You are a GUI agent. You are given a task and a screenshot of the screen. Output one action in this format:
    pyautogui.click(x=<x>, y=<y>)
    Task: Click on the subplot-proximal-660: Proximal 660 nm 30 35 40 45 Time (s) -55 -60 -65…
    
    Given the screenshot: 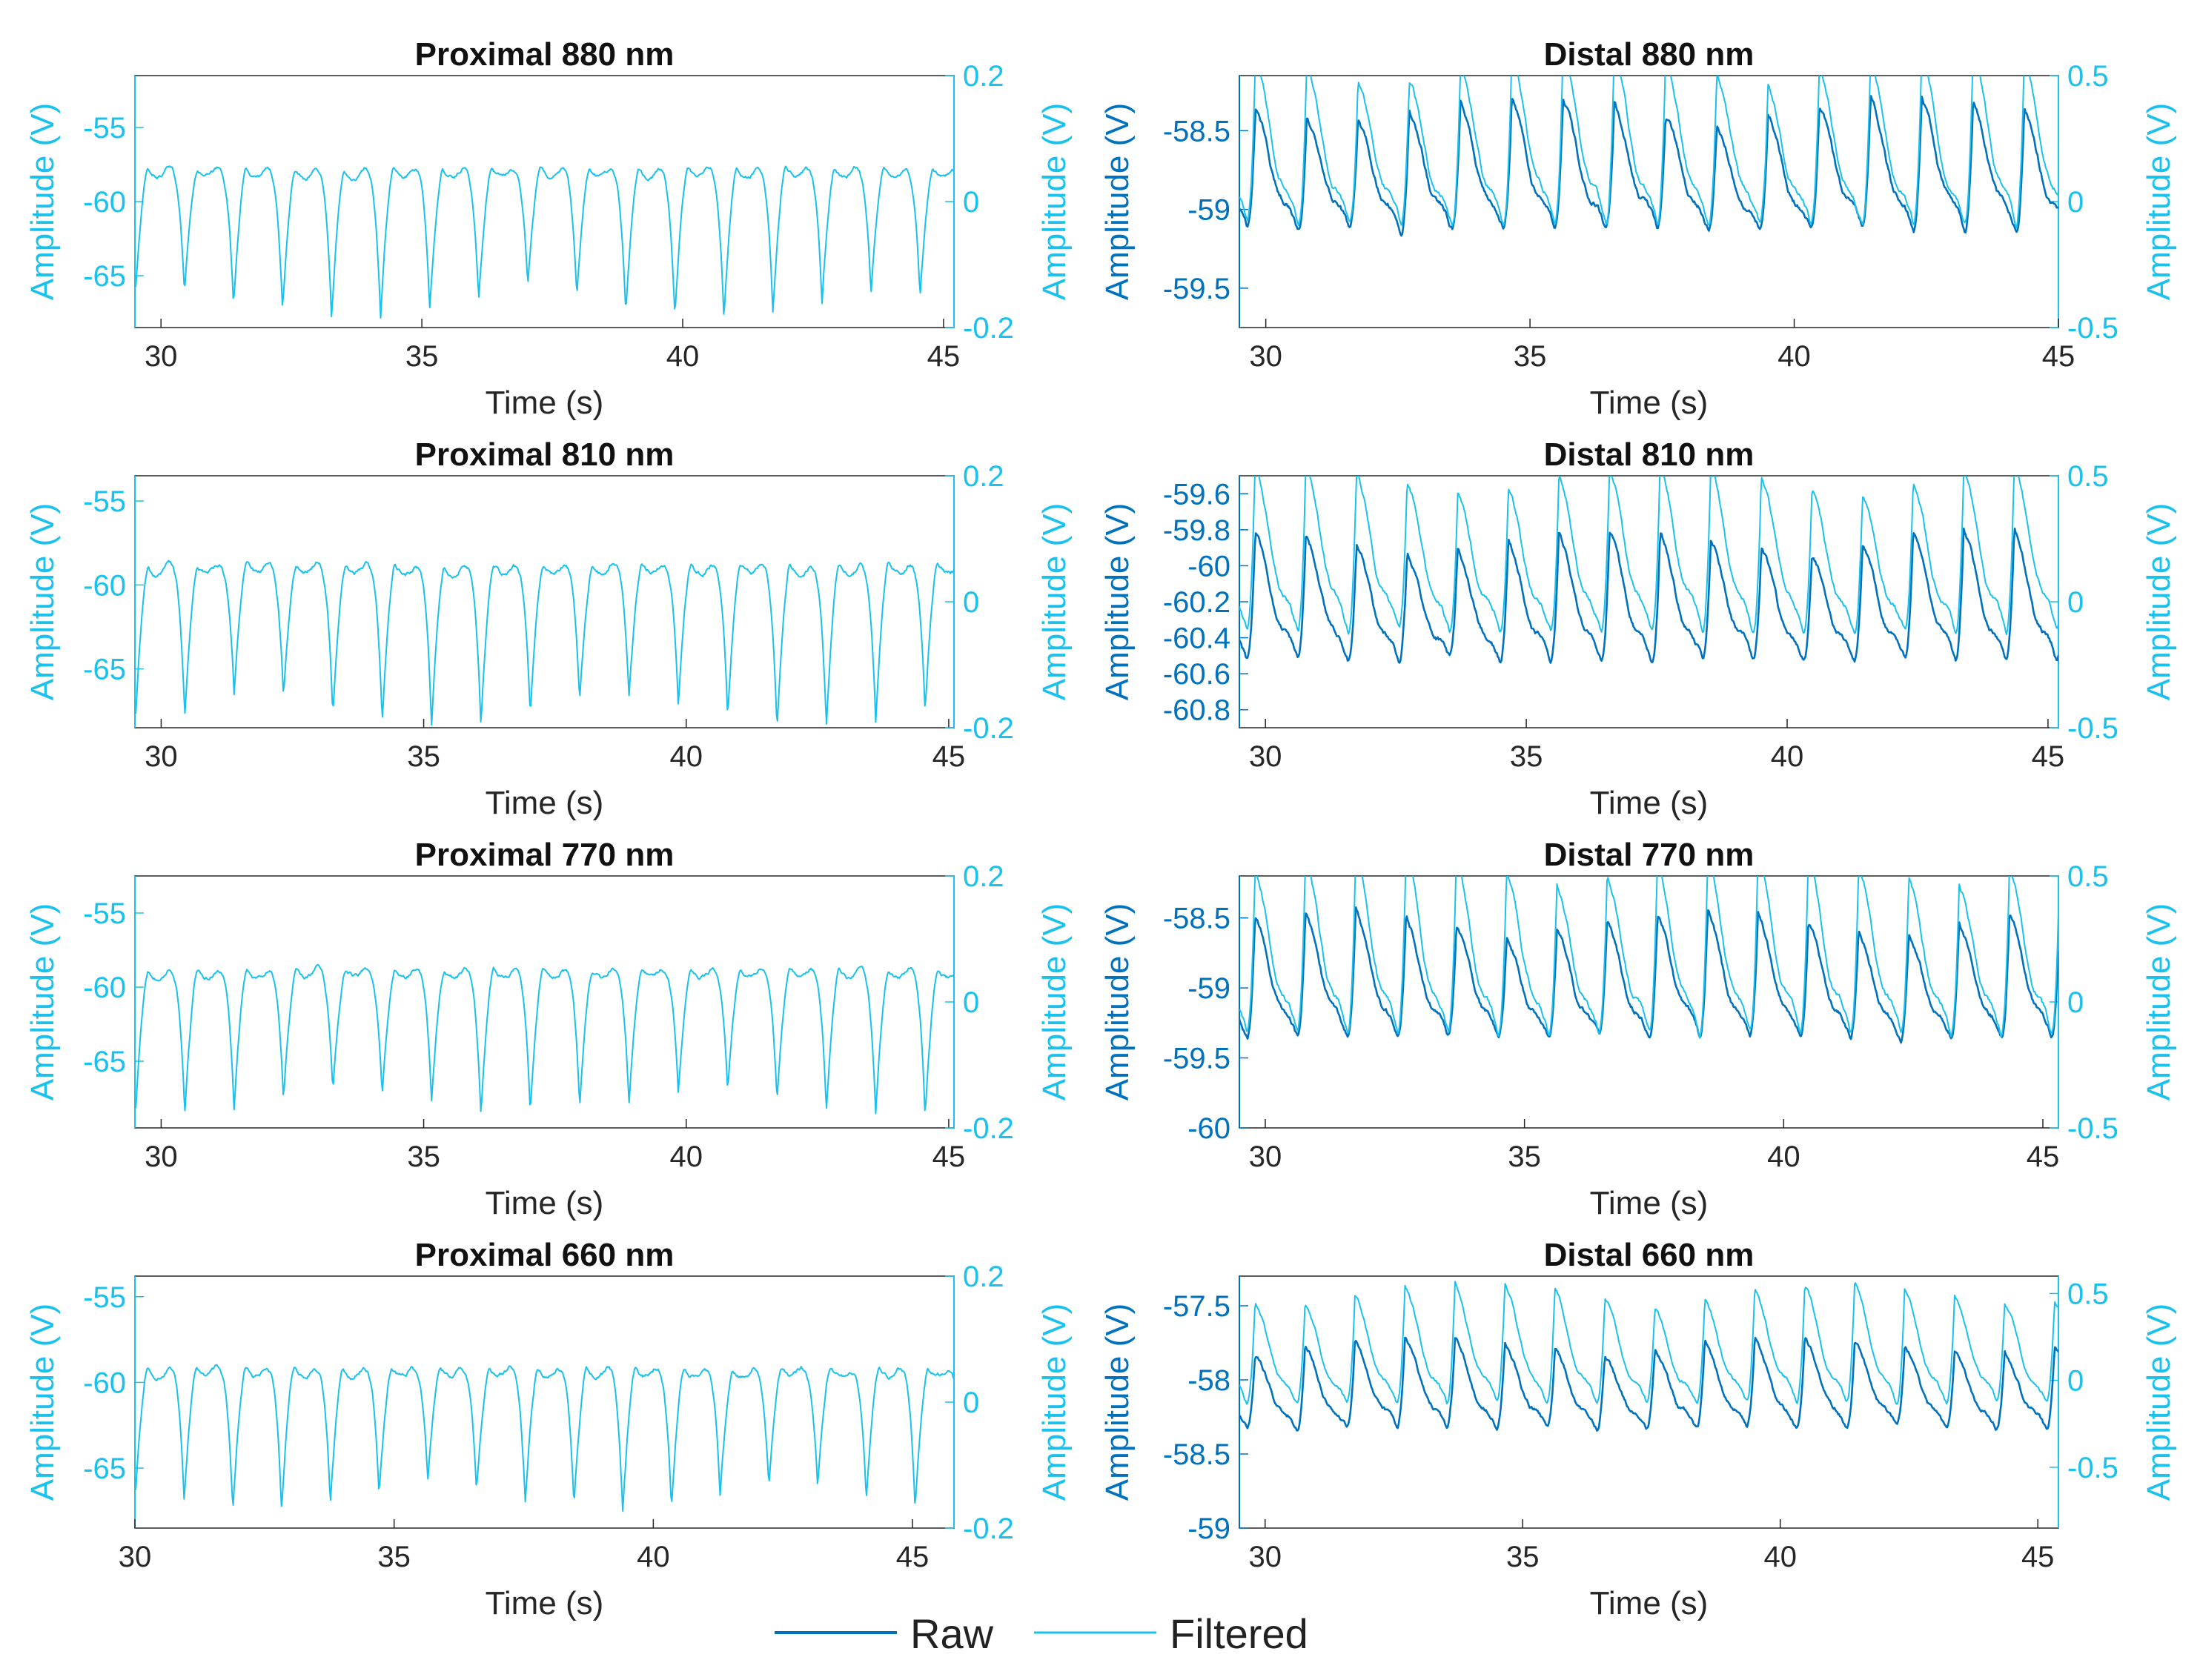 What is the action you would take?
    pyautogui.click(x=548, y=1429)
    